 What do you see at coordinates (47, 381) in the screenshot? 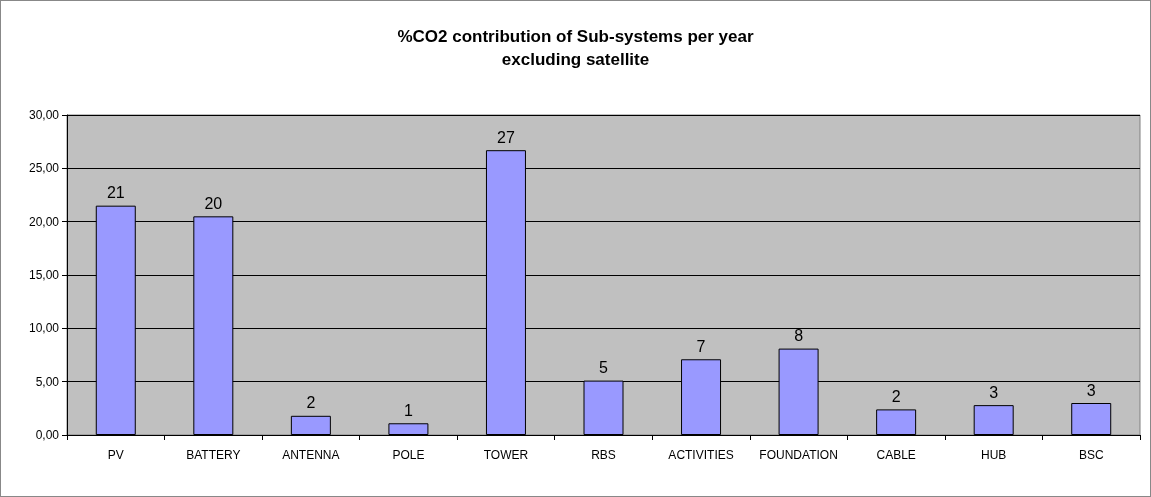
I see `y-tick-label: 5,00` at bounding box center [47, 381].